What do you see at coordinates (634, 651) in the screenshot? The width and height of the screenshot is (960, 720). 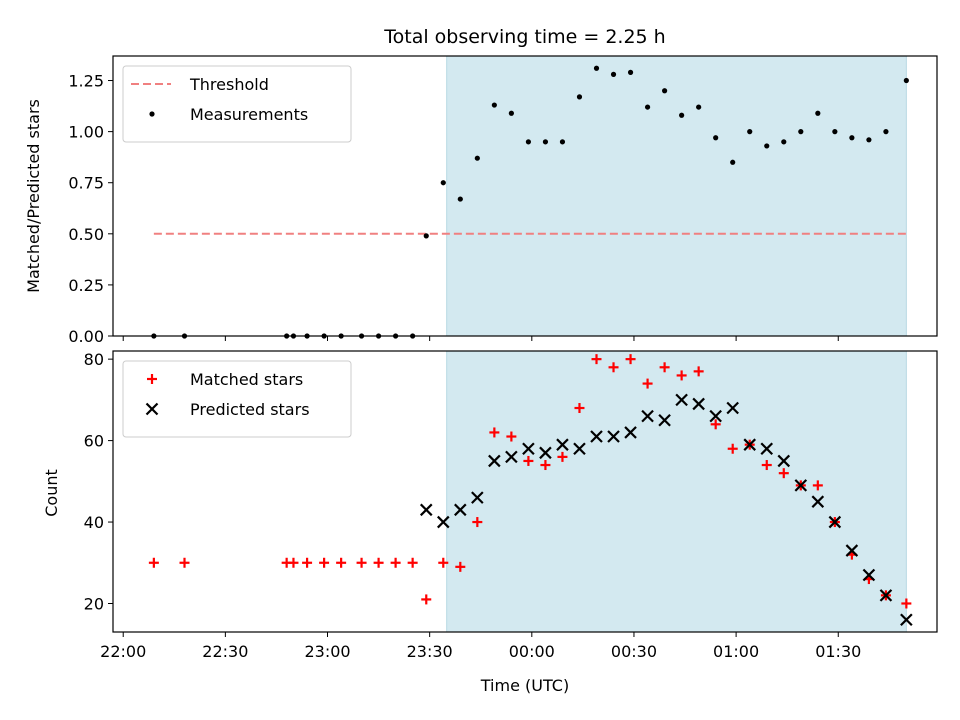 I see `x-tick-label: 00:30` at bounding box center [634, 651].